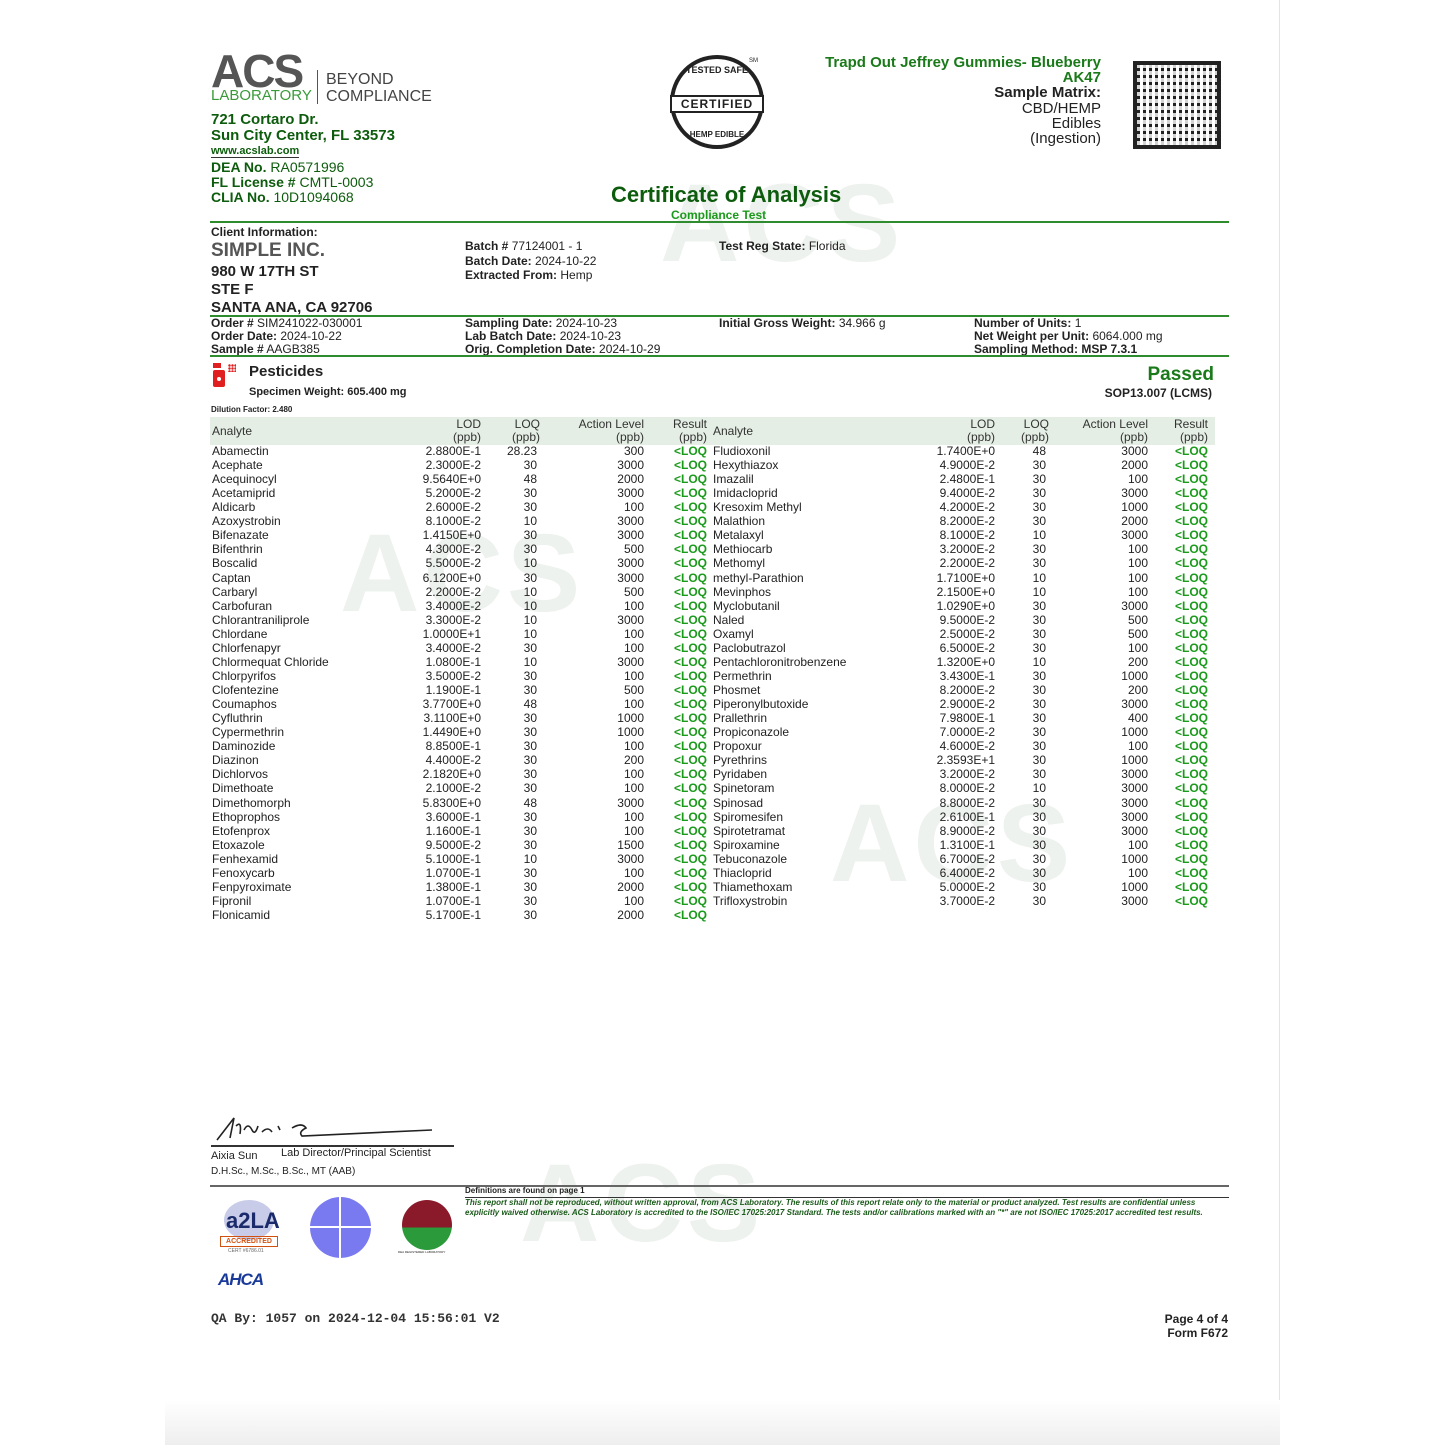 Image resolution: width=1445 pixels, height=1445 pixels. What do you see at coordinates (967, 900) in the screenshot?
I see `lod-cell: 3.7000E-2` at bounding box center [967, 900].